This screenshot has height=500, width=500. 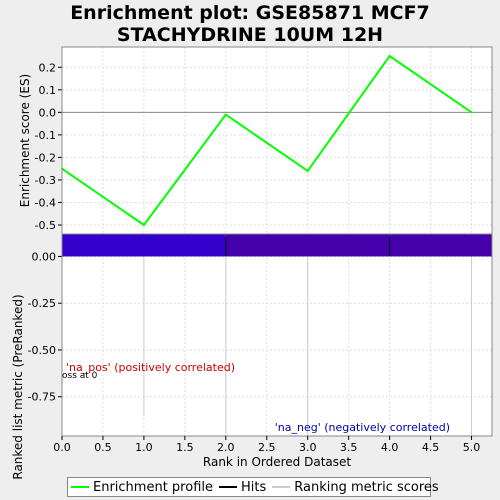 I want to click on es-y-axis-label: Enrichment score (ES), so click(x=25, y=140).